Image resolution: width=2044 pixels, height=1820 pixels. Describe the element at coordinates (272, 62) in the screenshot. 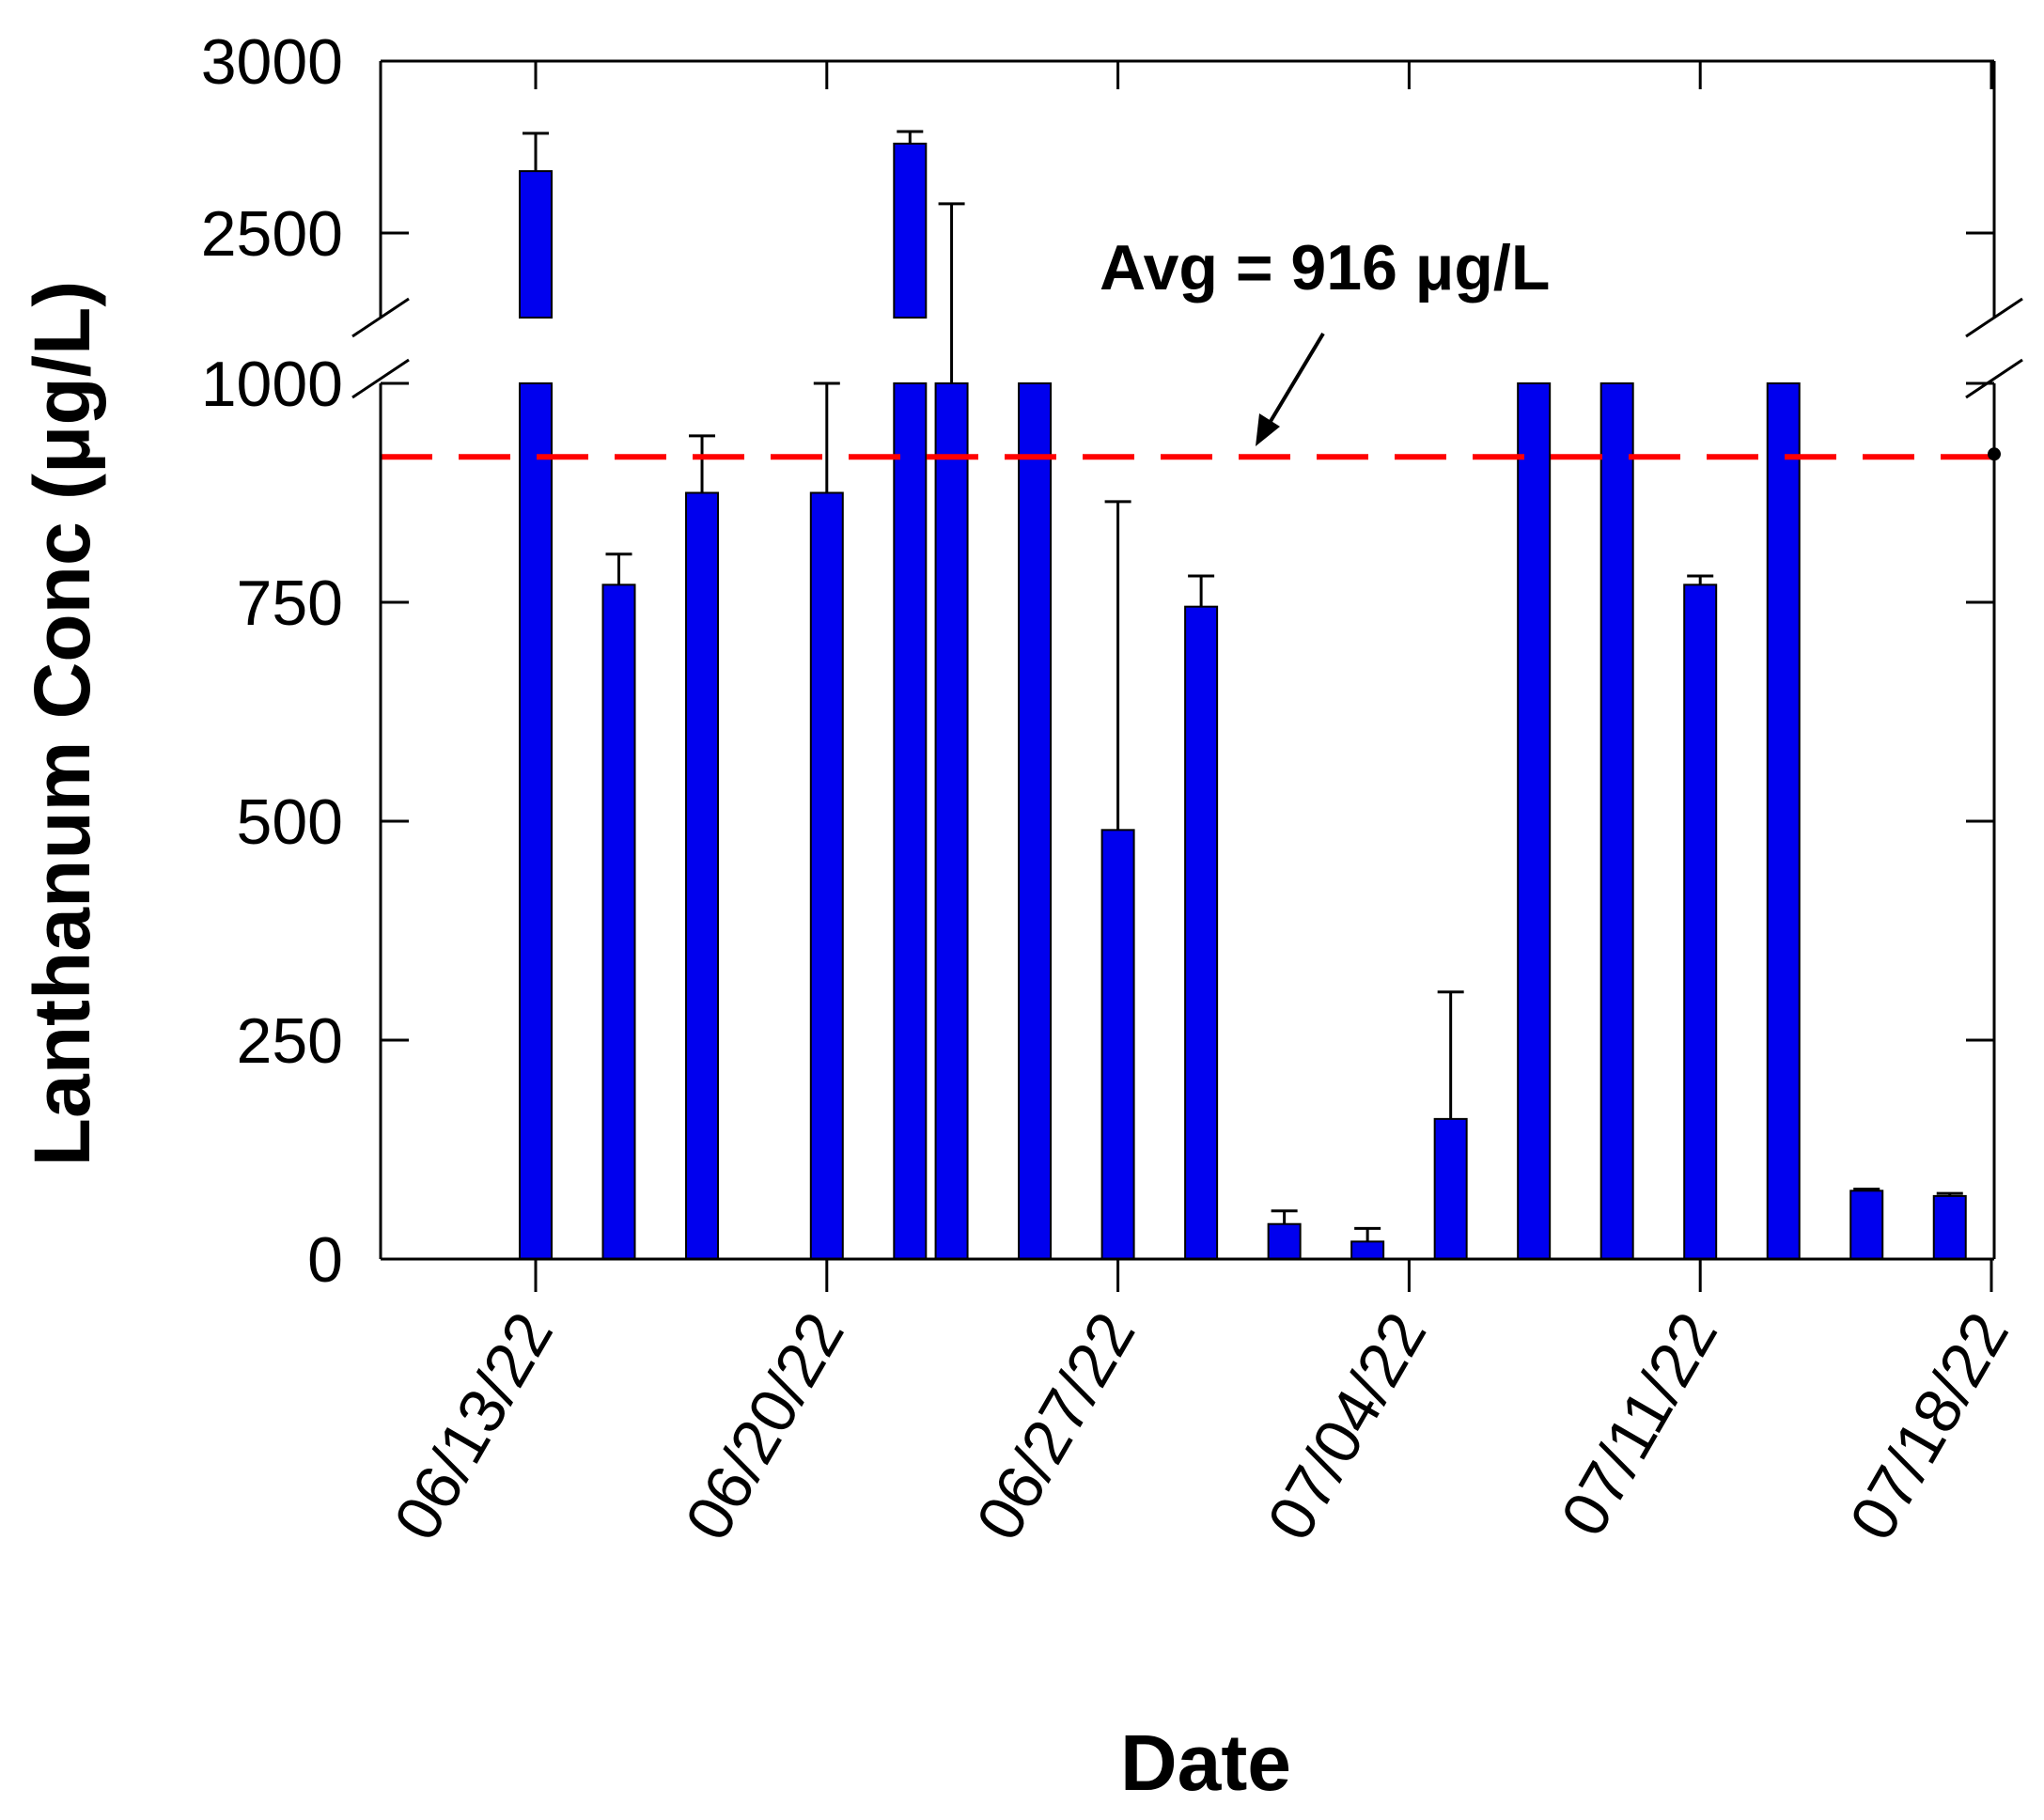

I see `y-tick-label: 3000` at that location.